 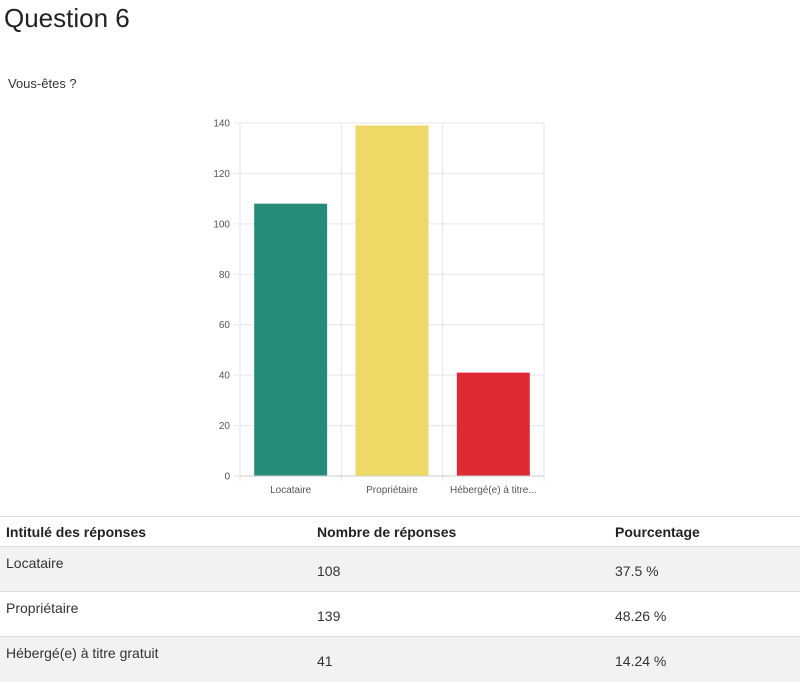 I want to click on y-tick-label: 140, so click(x=221, y=124).